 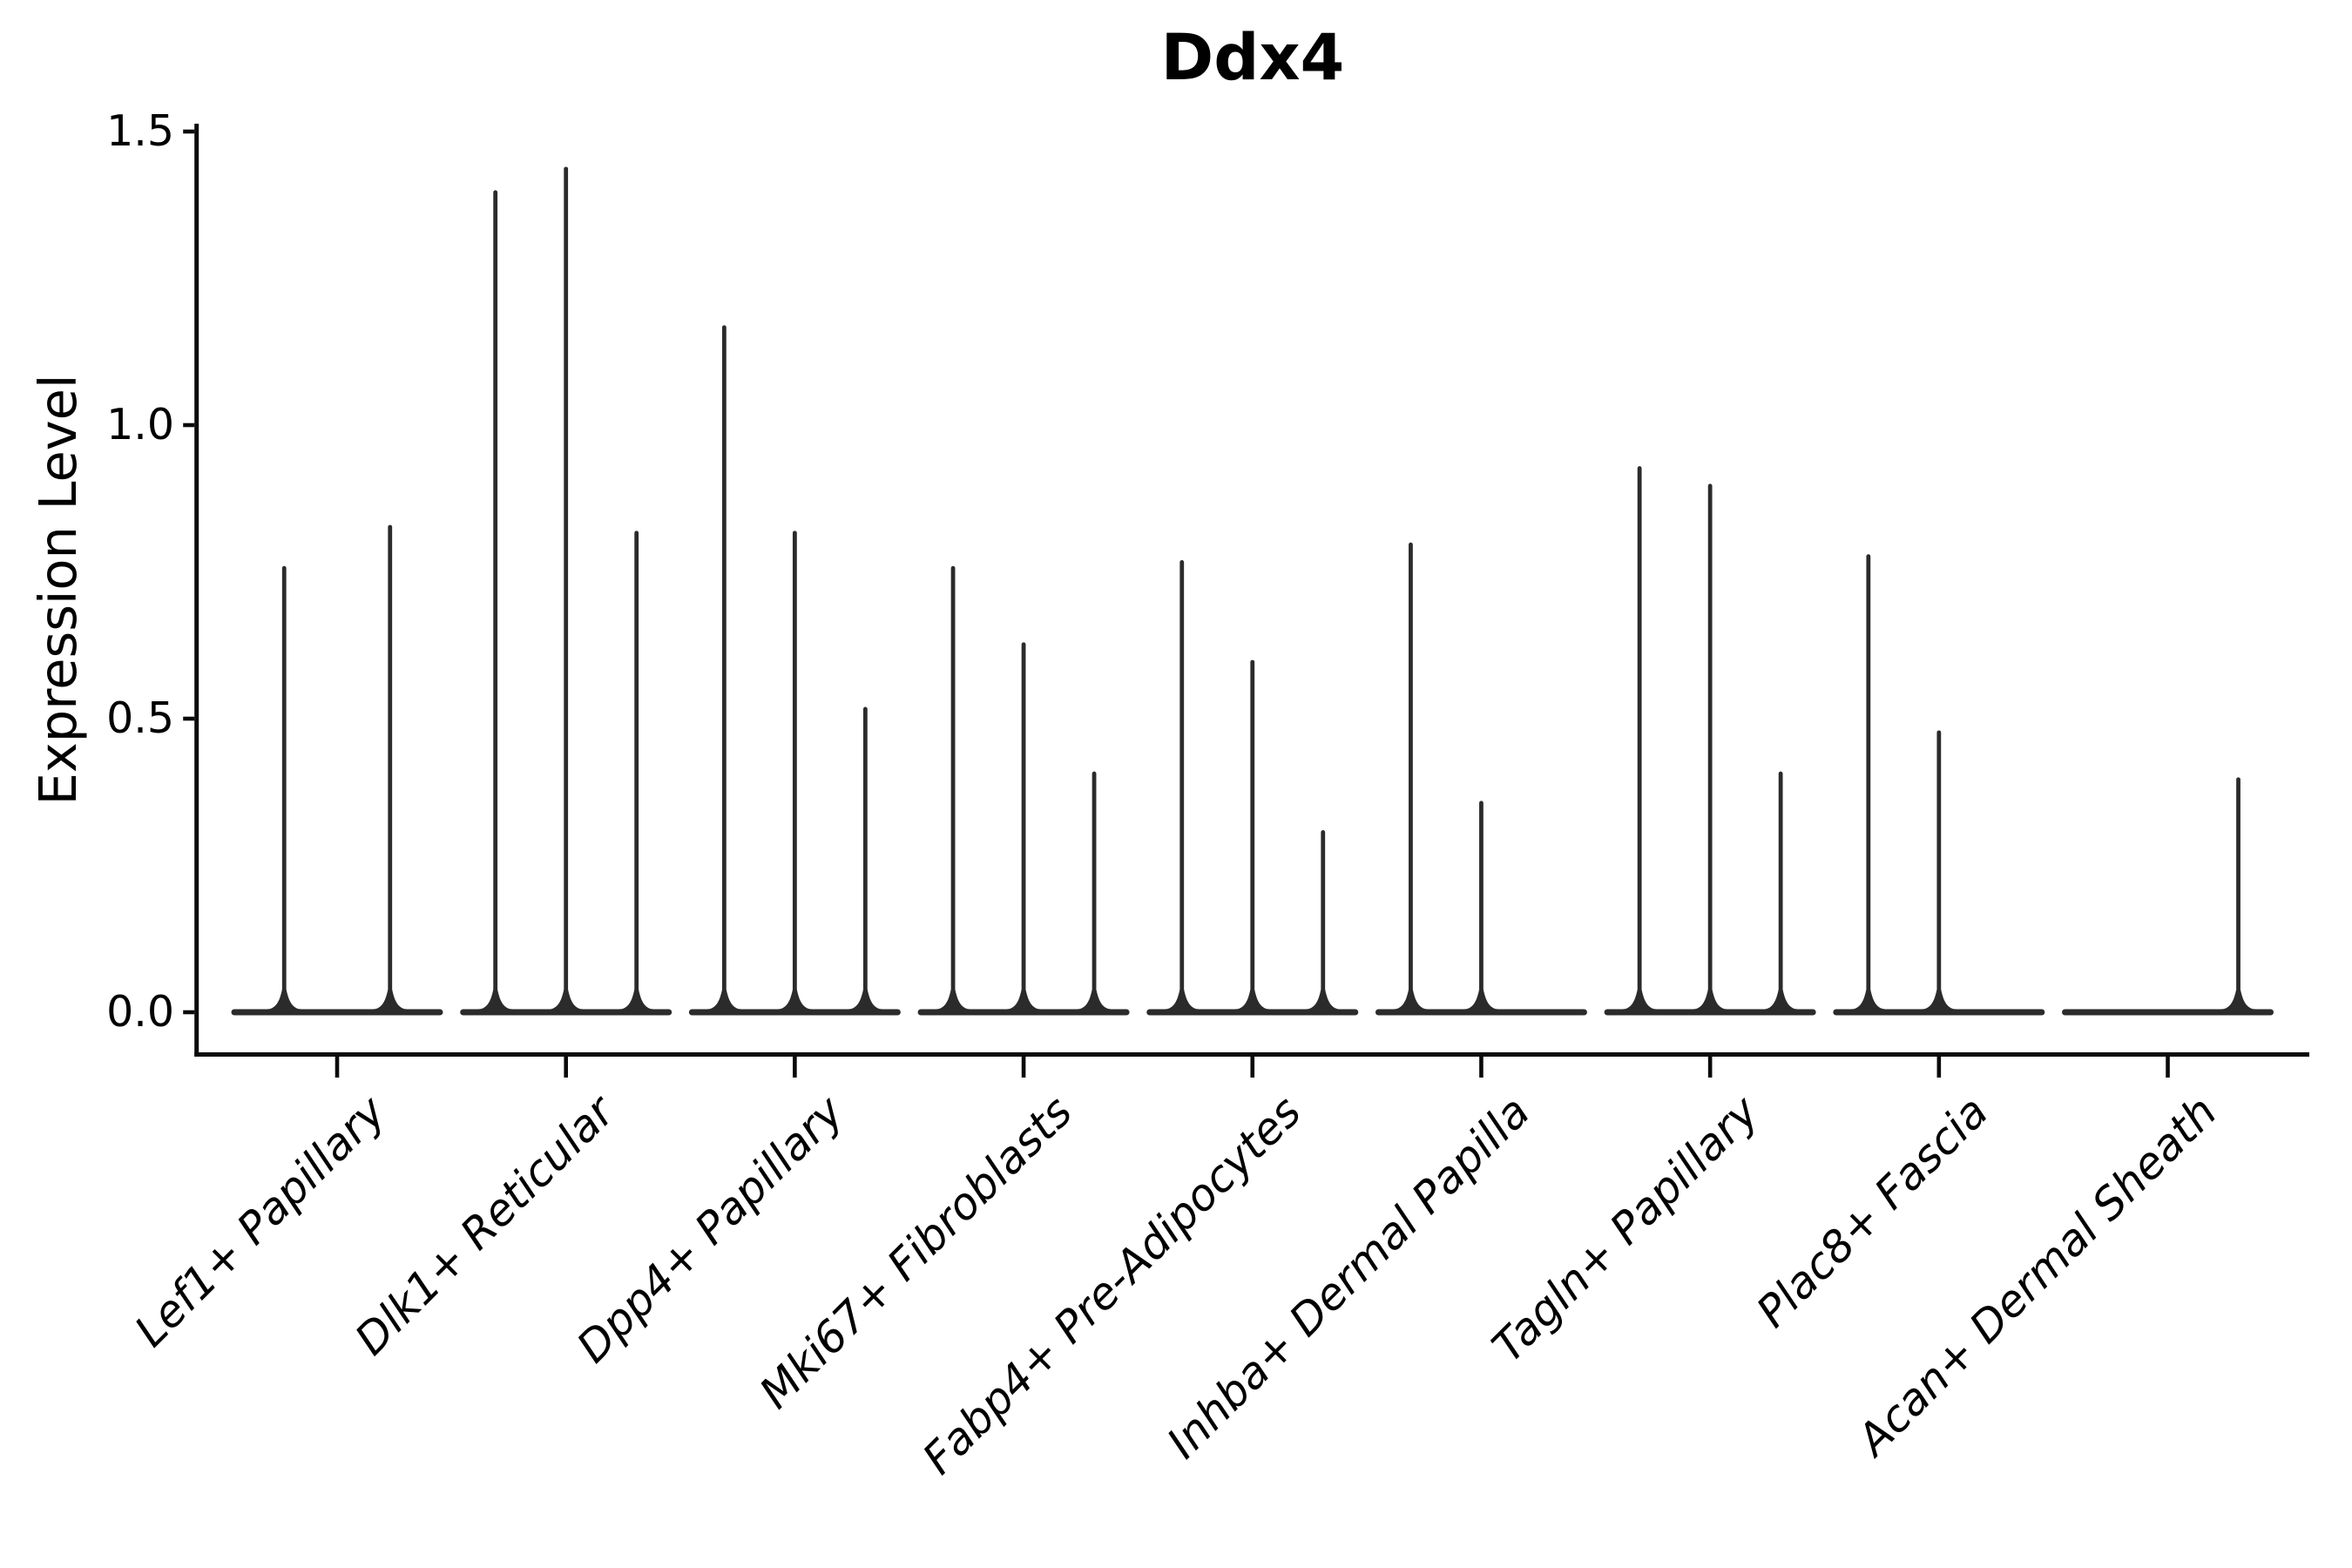 I want to click on bottom-spine, so click(x=1252, y=1054).